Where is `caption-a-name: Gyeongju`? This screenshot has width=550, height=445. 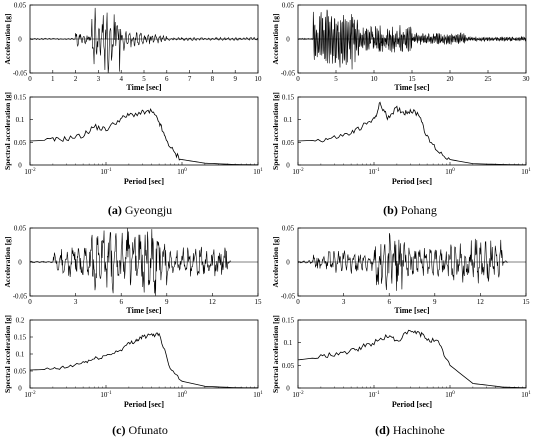
caption-a-name: Gyeongju is located at coordinates (148, 210).